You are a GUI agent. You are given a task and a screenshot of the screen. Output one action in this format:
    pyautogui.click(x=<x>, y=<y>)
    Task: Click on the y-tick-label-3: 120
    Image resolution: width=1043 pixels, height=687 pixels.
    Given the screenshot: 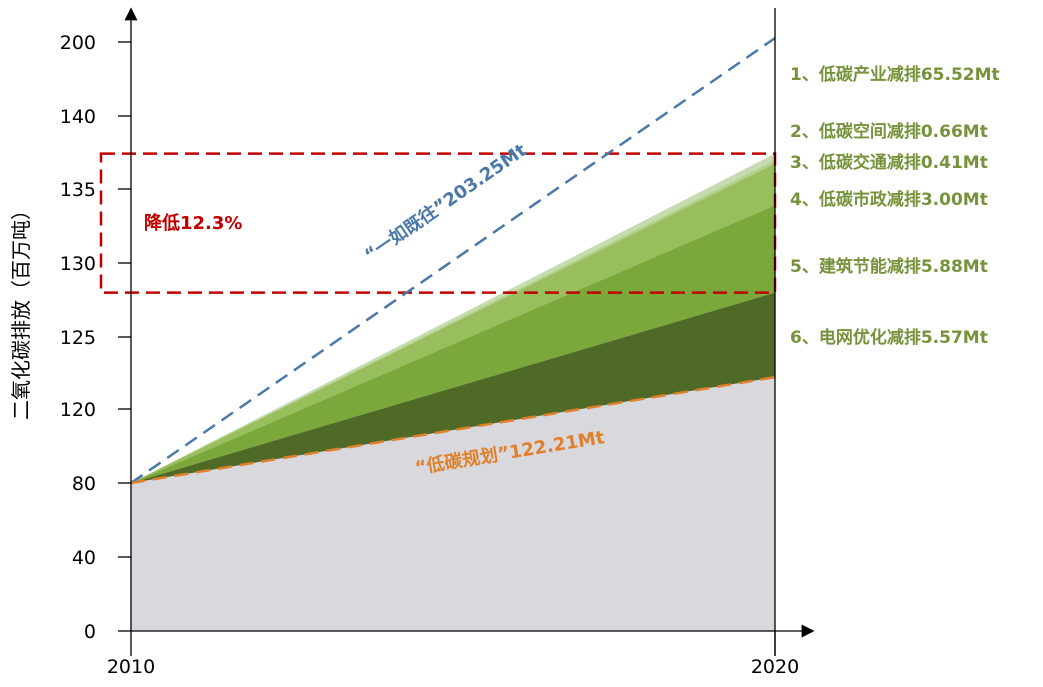 What is the action you would take?
    pyautogui.click(x=78, y=410)
    